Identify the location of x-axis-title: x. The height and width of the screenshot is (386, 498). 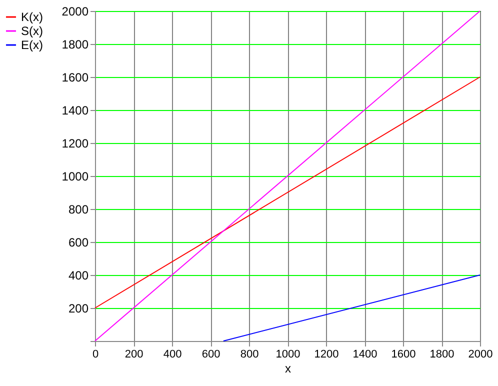
(288, 369).